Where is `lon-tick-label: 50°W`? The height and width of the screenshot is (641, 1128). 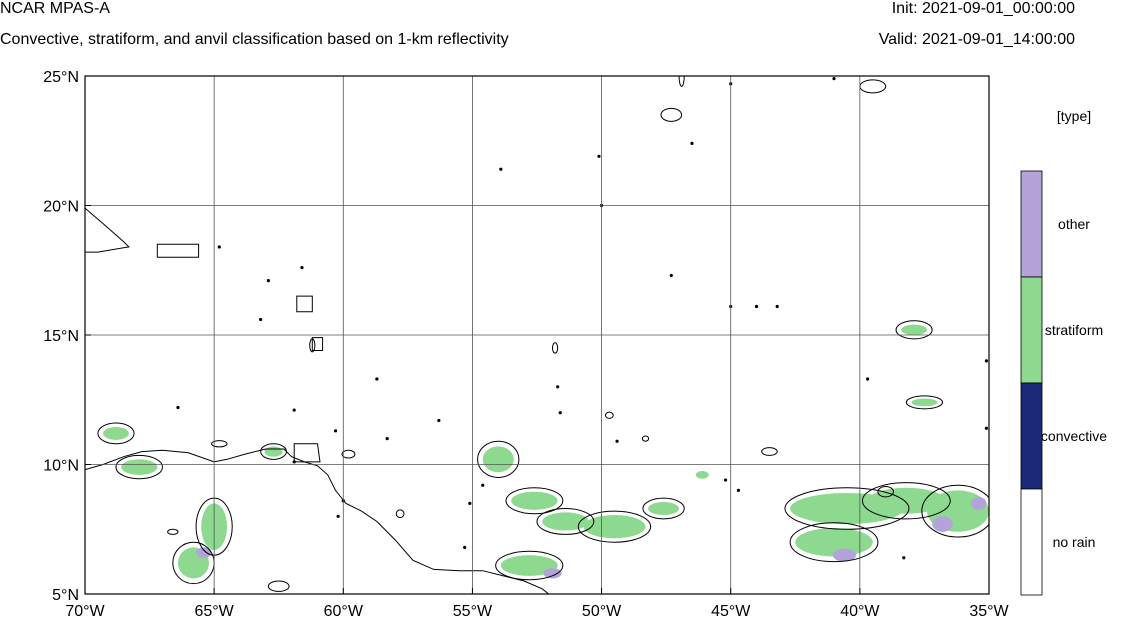 lon-tick-label: 50°W is located at coordinates (602, 611).